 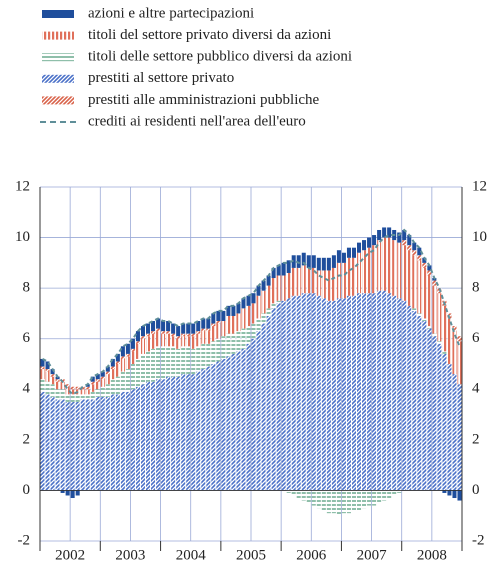 I want to click on y-tick-label: -2, so click(x=24, y=540).